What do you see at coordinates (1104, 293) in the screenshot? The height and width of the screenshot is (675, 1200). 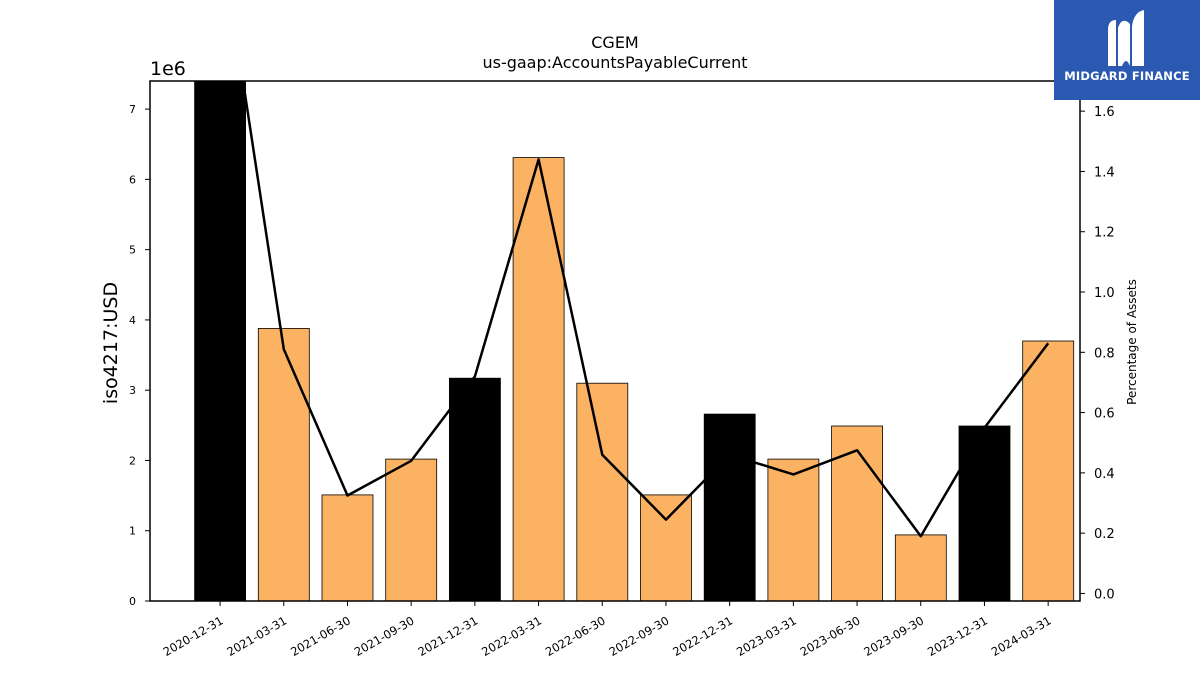 I see `y2-tick-label: 1.0` at bounding box center [1104, 293].